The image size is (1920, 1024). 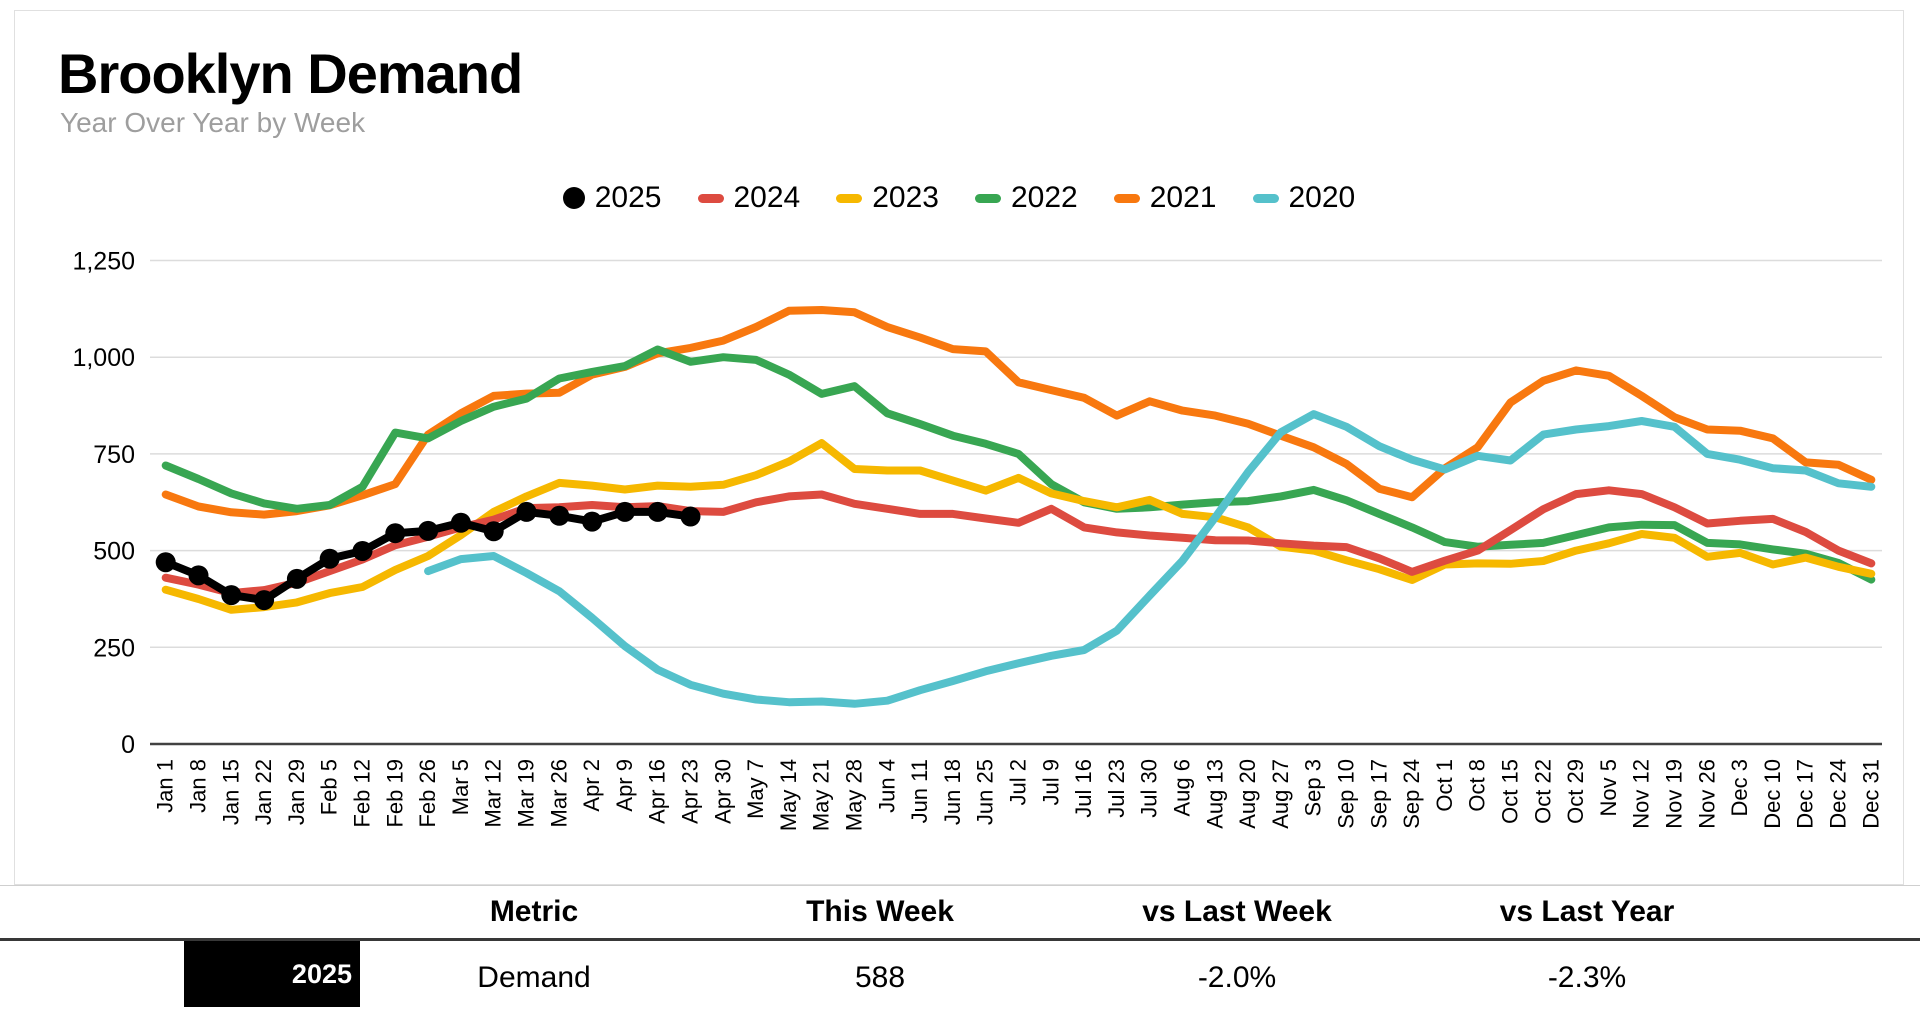 I want to click on legend-item-2022: 2022, so click(x=1026, y=198).